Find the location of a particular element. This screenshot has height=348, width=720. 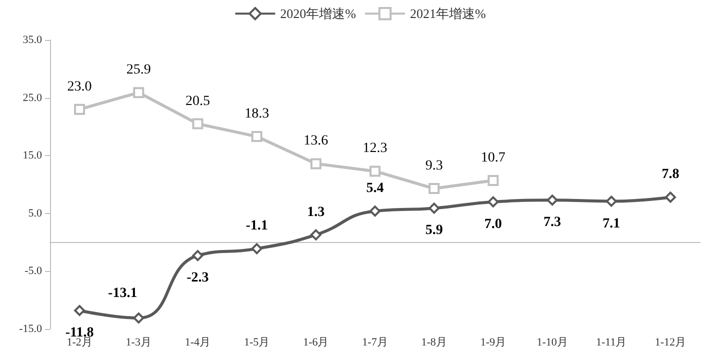

data-label: 7.0 is located at coordinates (493, 224).